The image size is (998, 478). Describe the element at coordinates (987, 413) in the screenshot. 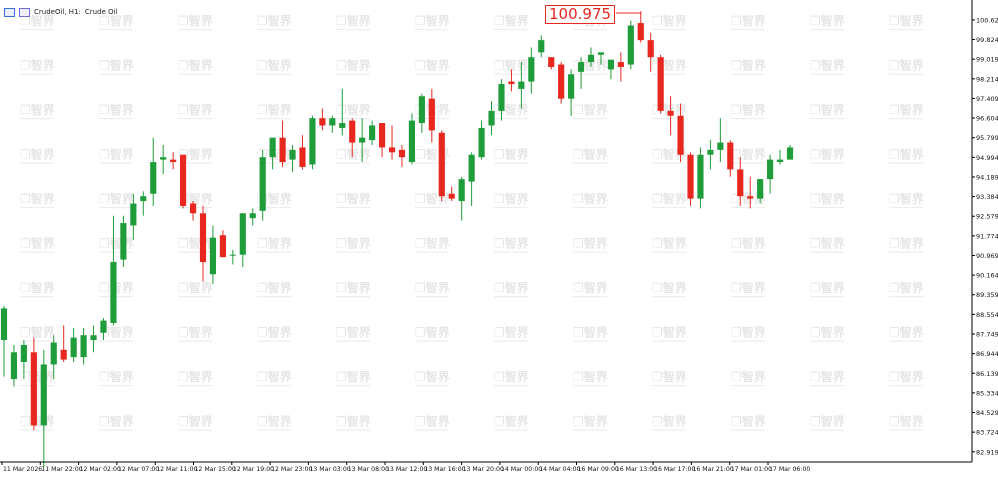

I see `y-tick-label: 84.529` at that location.